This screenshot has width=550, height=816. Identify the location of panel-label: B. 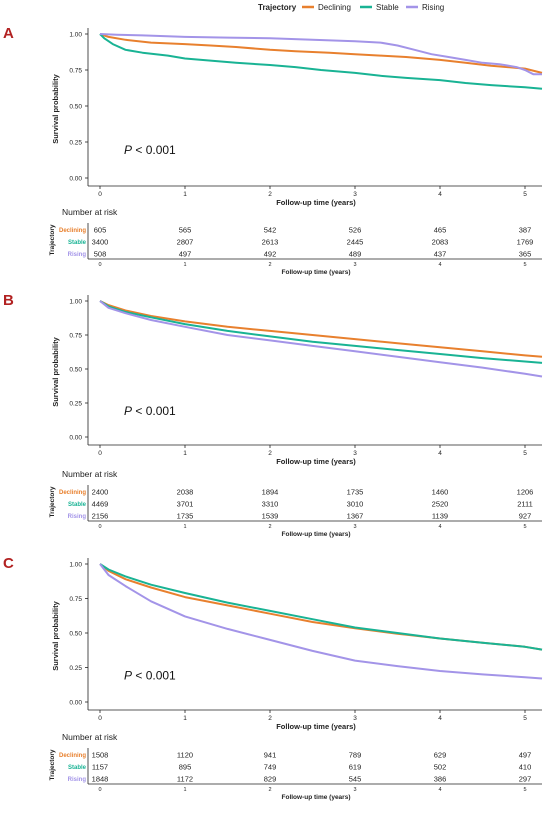
(8, 300).